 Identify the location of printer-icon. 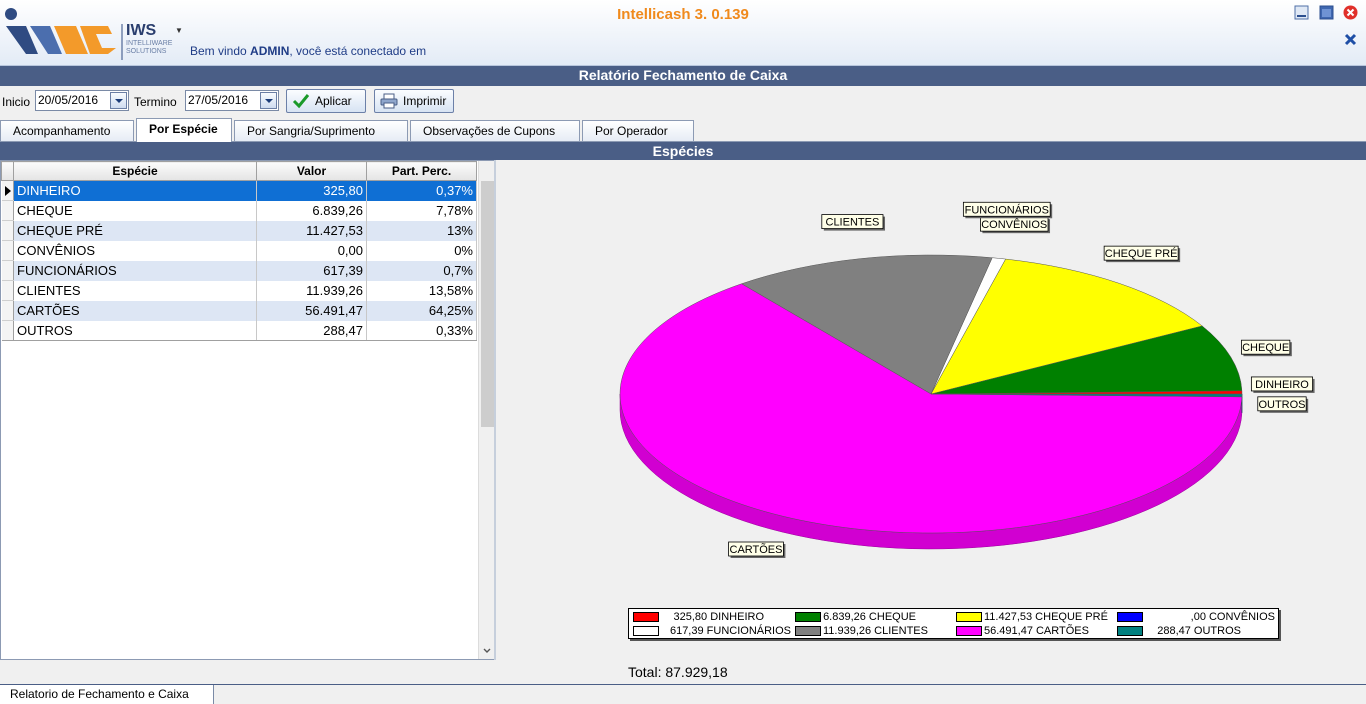
(389, 101).